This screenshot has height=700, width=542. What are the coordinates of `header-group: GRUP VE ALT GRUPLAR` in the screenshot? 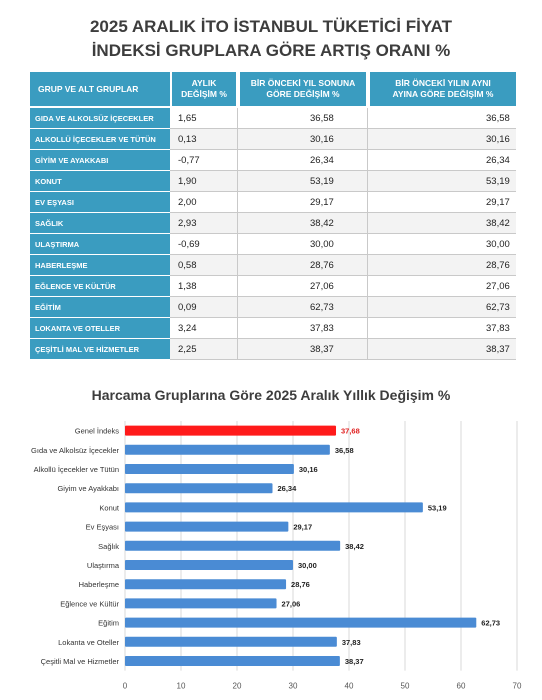 It's located at (100, 89).